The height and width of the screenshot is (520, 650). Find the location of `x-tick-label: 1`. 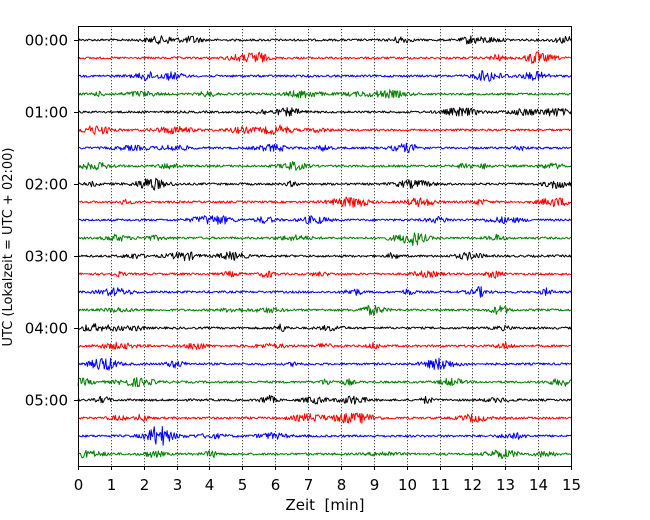

x-tick-label: 1 is located at coordinates (112, 485).